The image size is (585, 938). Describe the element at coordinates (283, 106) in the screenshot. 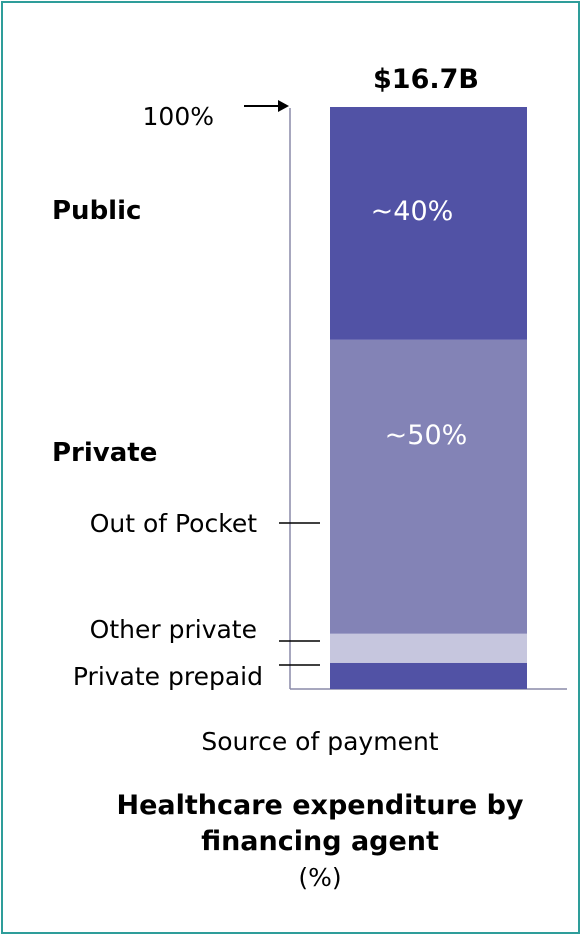

I see `axis-top-arrow-head` at that location.